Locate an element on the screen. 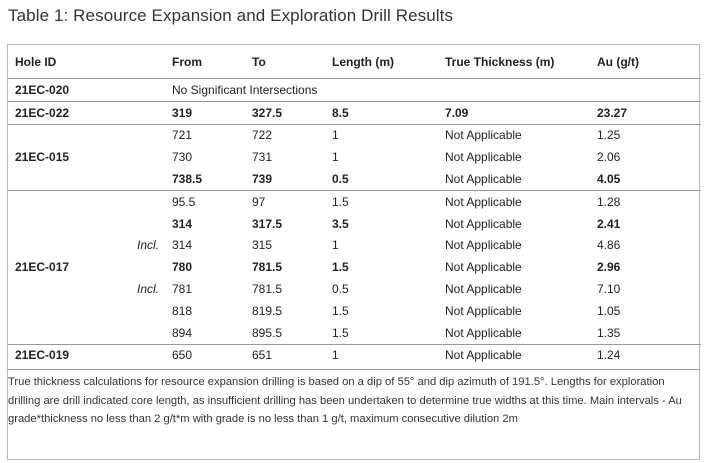 This screenshot has width=708, height=463. hole-id: 21EC-022 is located at coordinates (55, 113).